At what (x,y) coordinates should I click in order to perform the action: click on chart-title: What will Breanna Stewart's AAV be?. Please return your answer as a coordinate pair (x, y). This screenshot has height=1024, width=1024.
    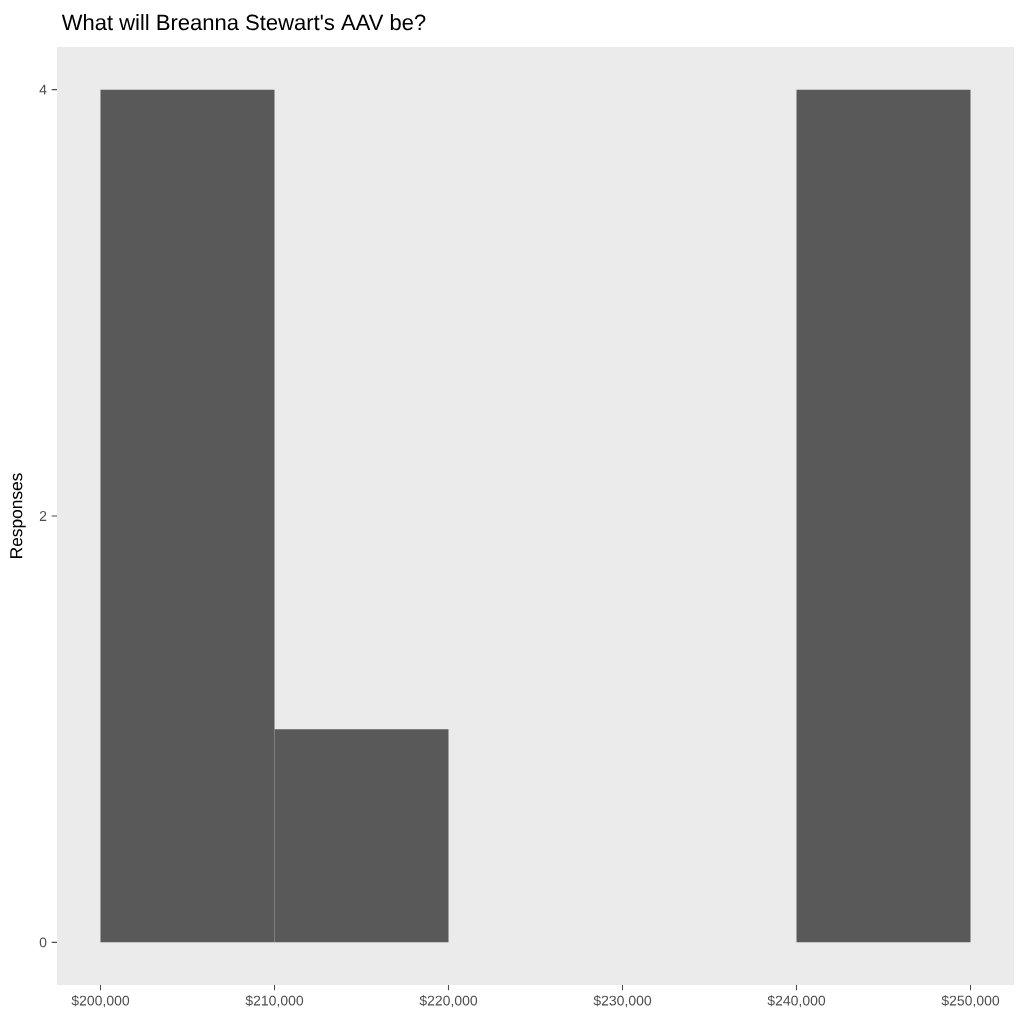
    Looking at the image, I should click on (243, 22).